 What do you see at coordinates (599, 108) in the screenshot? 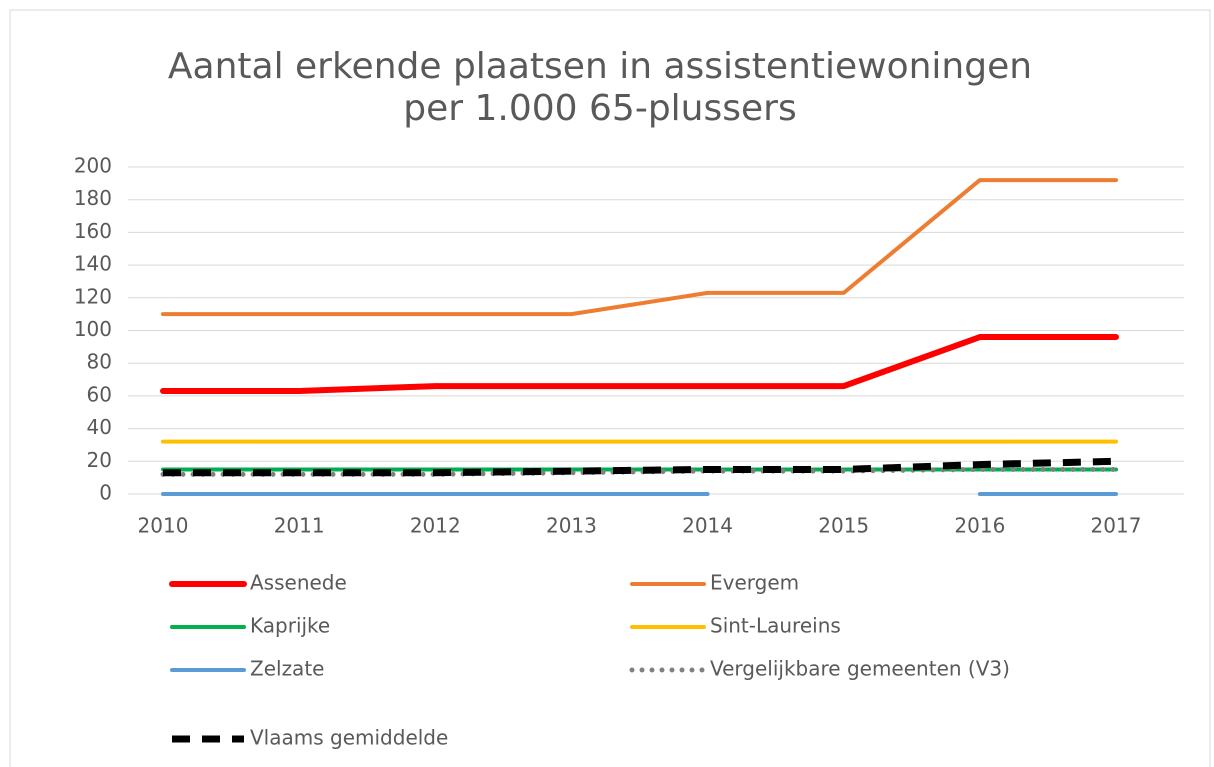
I see `chart-title: per 1.000 65-plussers` at bounding box center [599, 108].